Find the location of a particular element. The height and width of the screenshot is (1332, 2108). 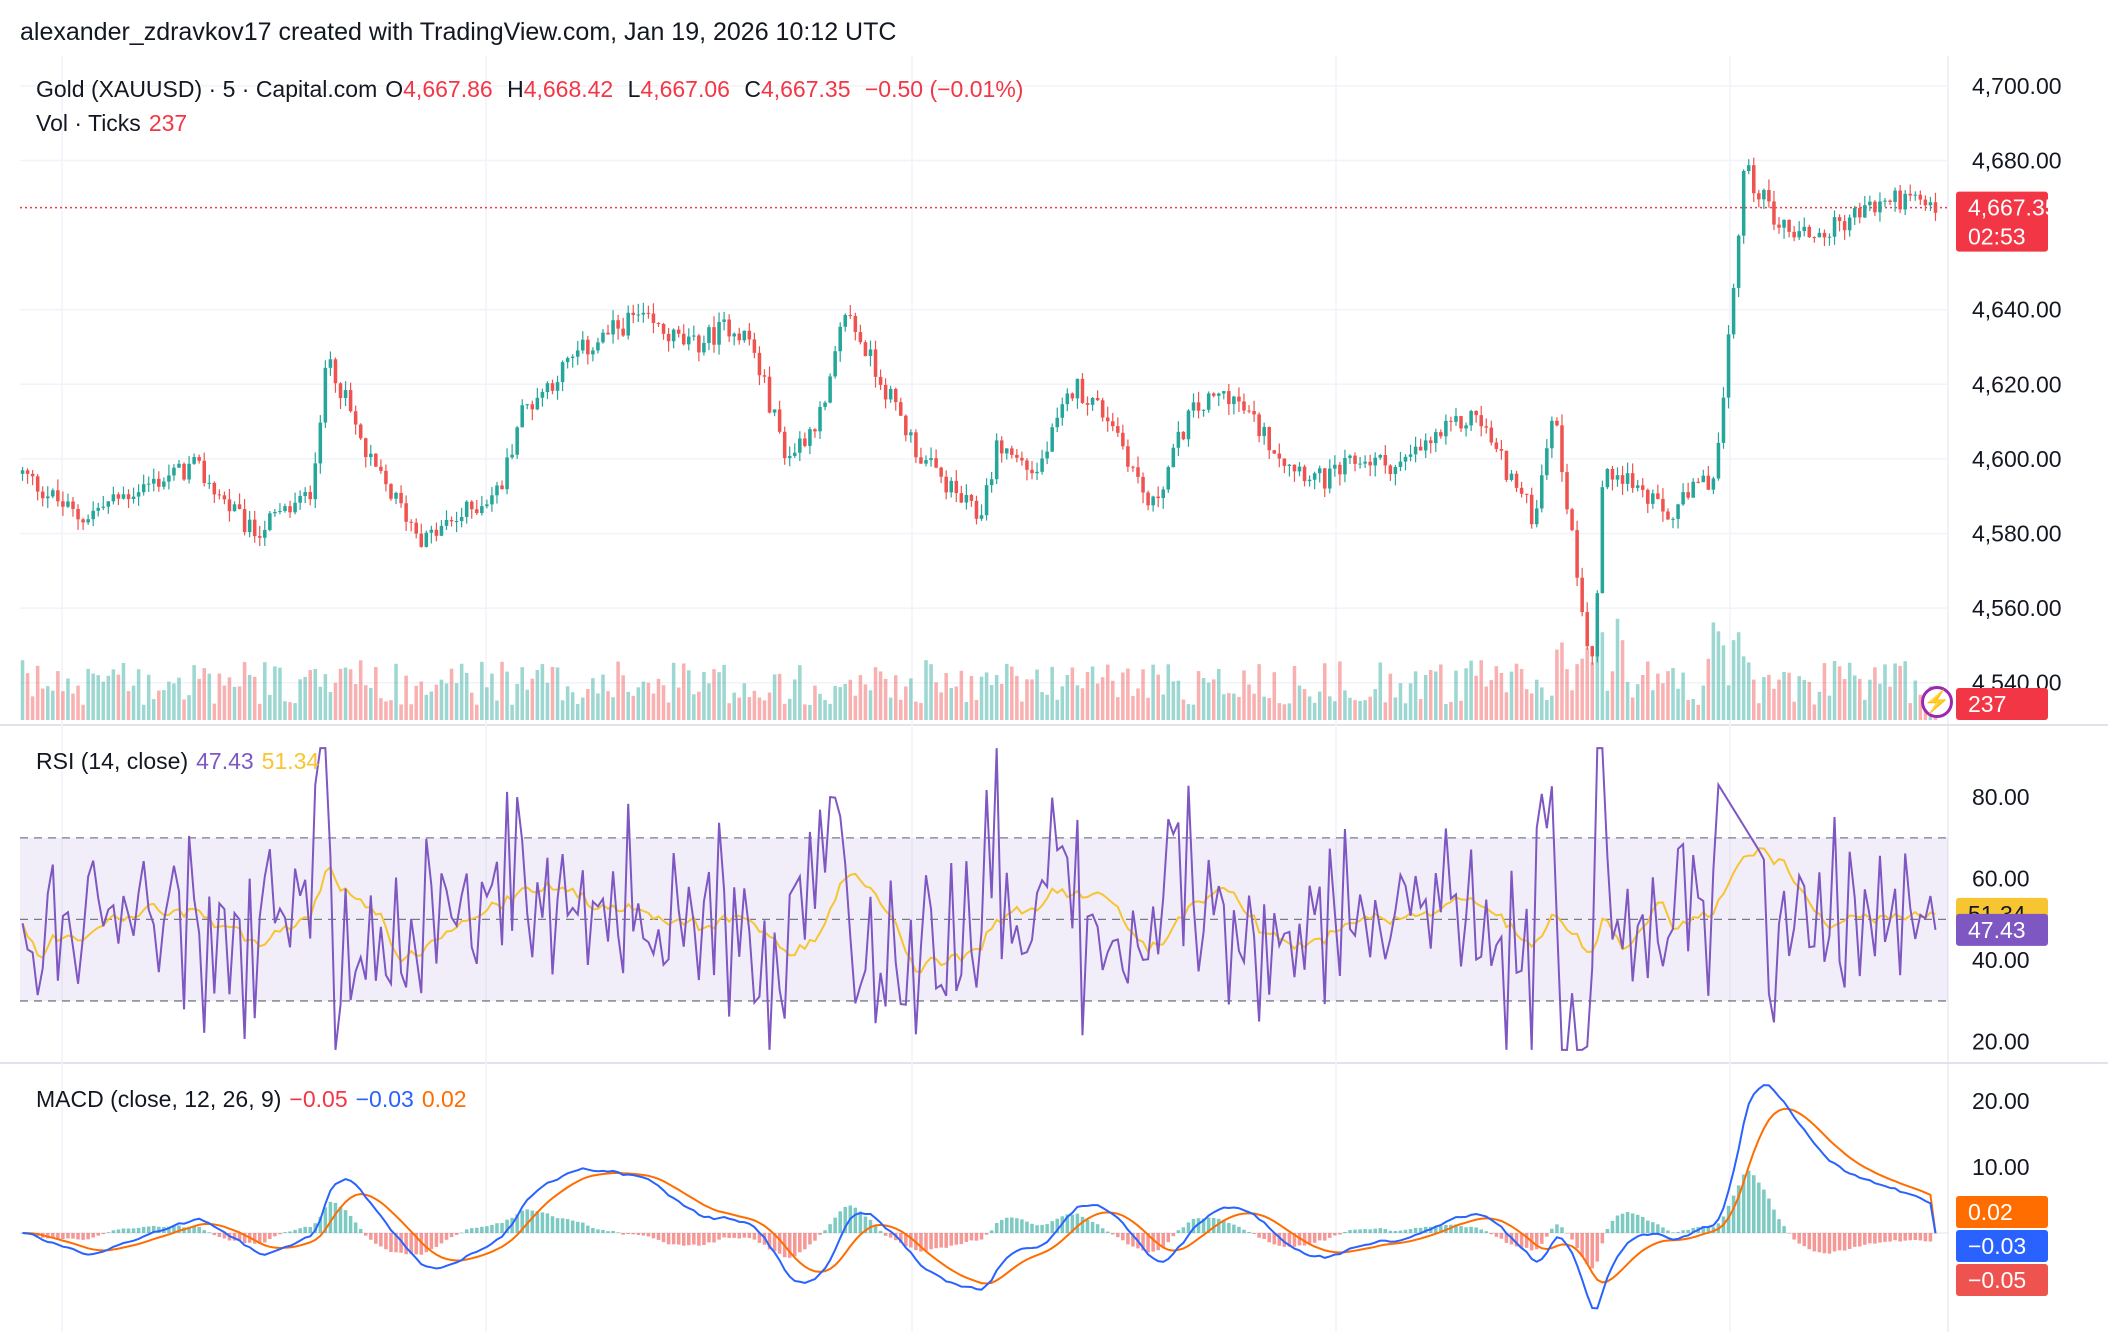

price-tick-label: 4,620.00 is located at coordinates (2017, 384).